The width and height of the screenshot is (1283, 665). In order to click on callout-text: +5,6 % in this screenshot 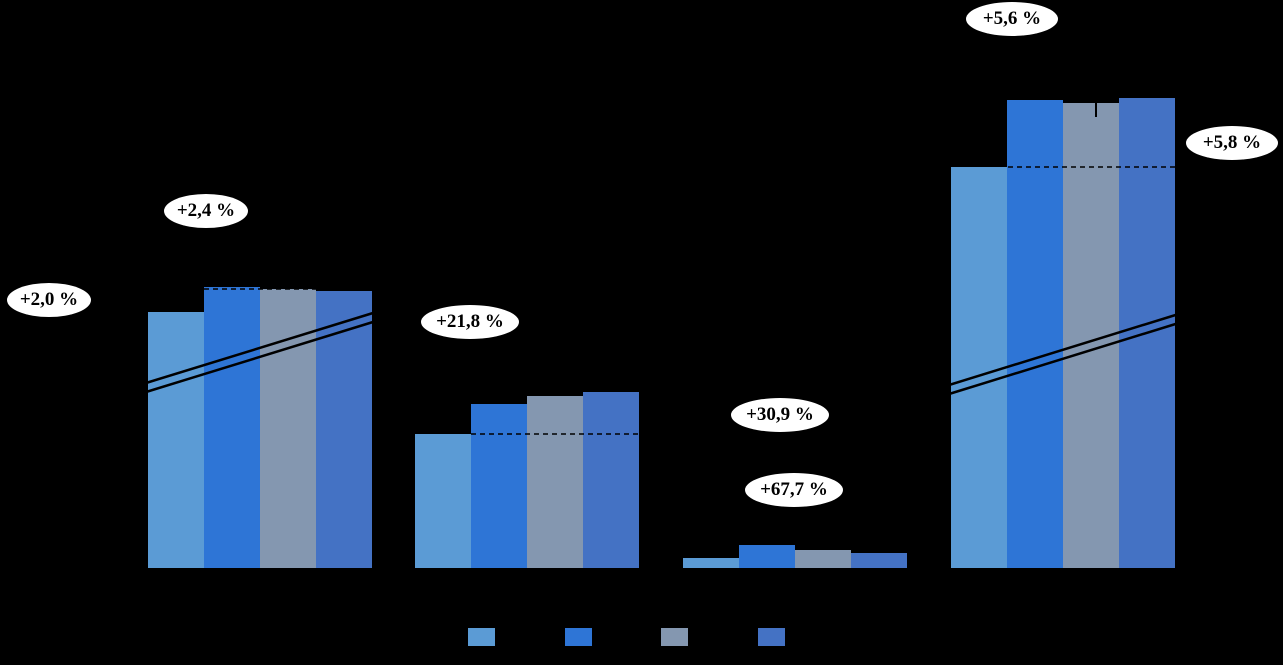, I will do `click(1012, 18)`.